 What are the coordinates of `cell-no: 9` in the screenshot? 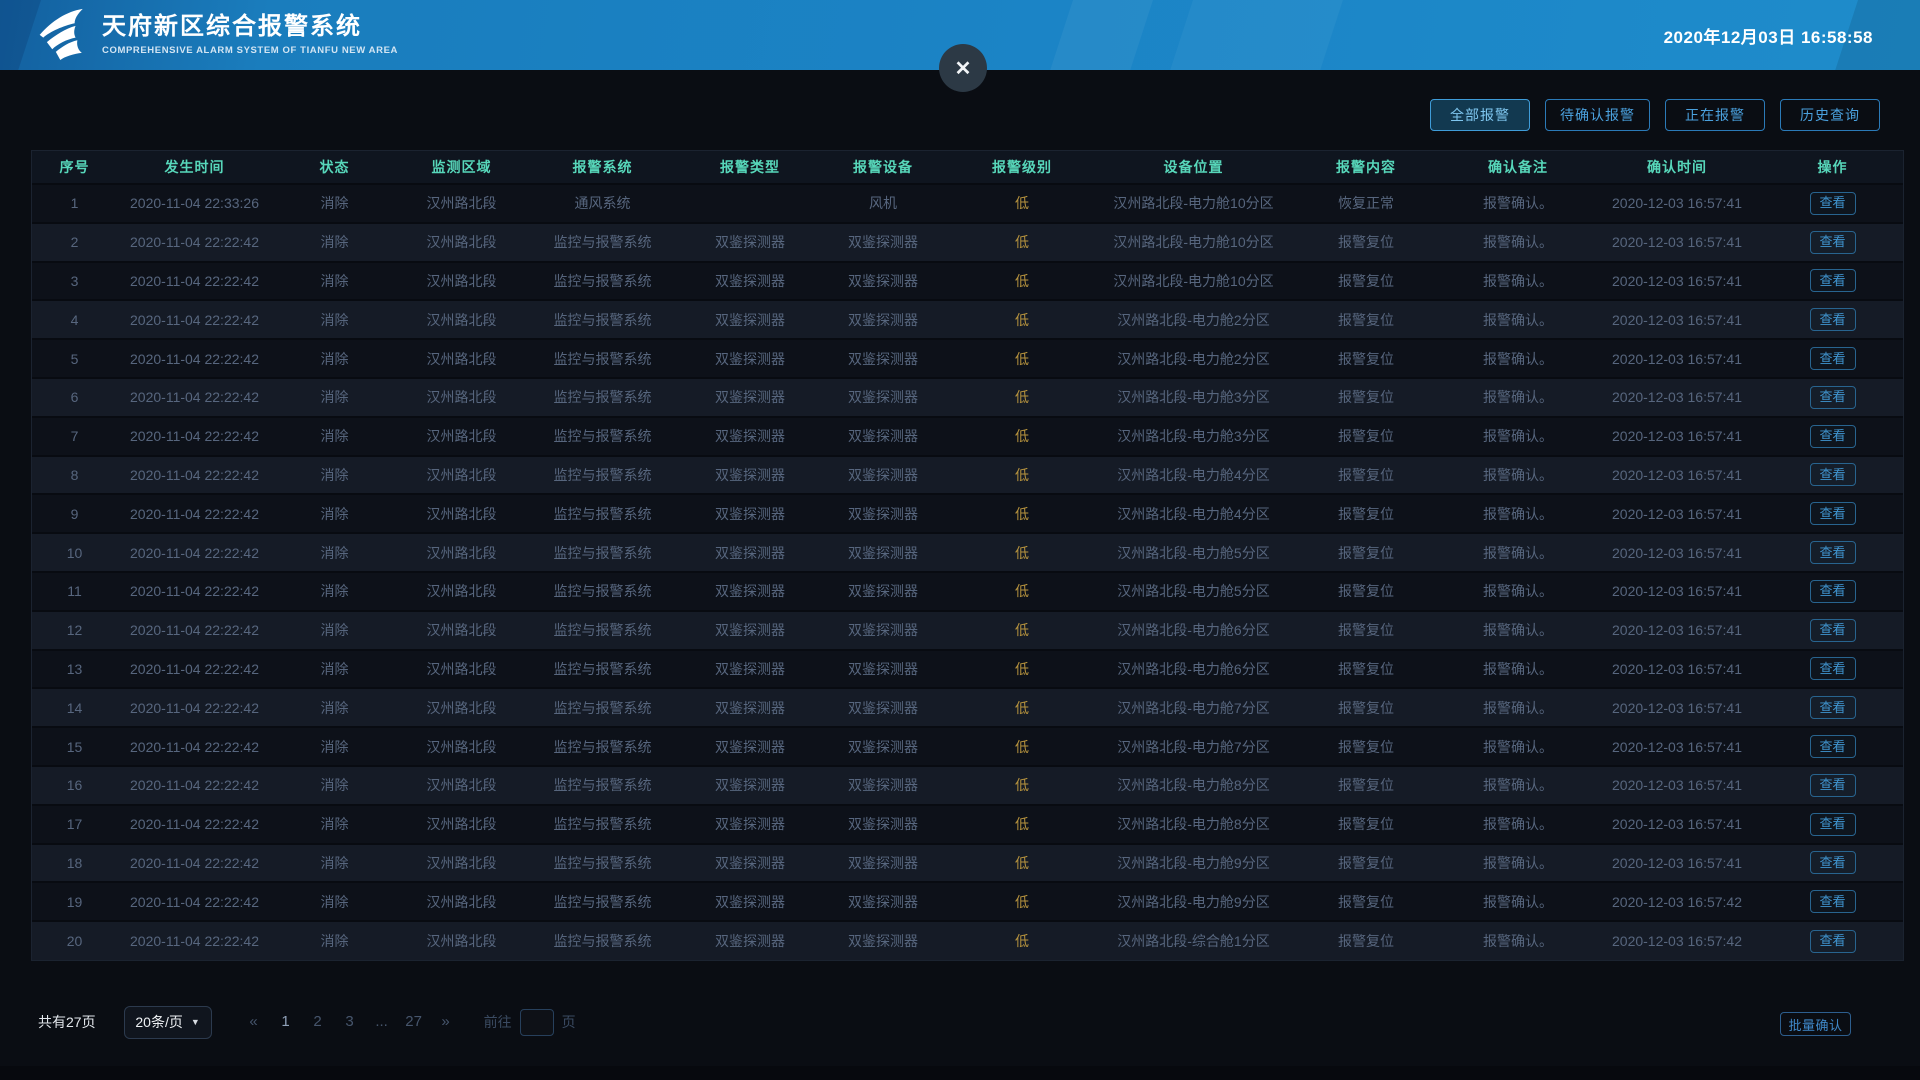 It's located at (74, 513).